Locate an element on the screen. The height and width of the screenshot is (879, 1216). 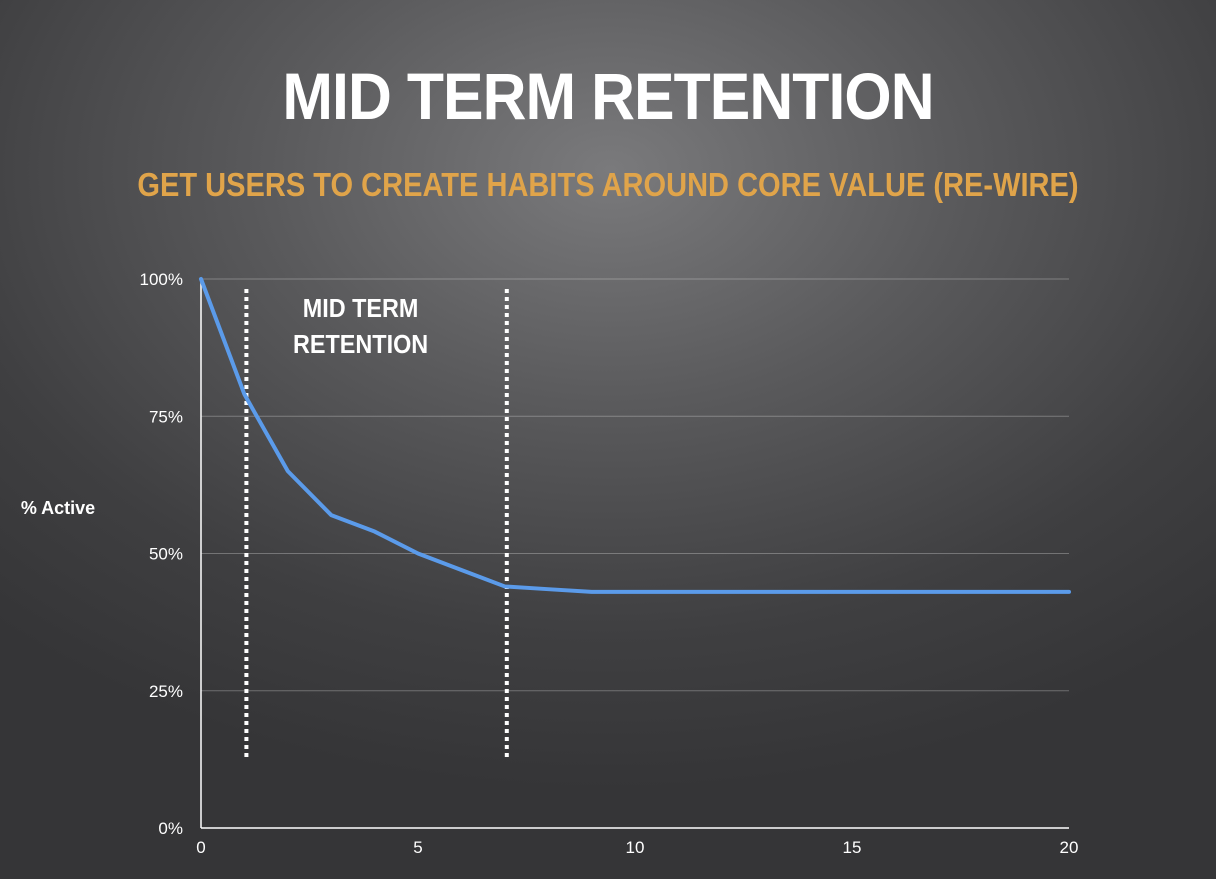
y-tick-label-25: 25% is located at coordinates (166, 691).